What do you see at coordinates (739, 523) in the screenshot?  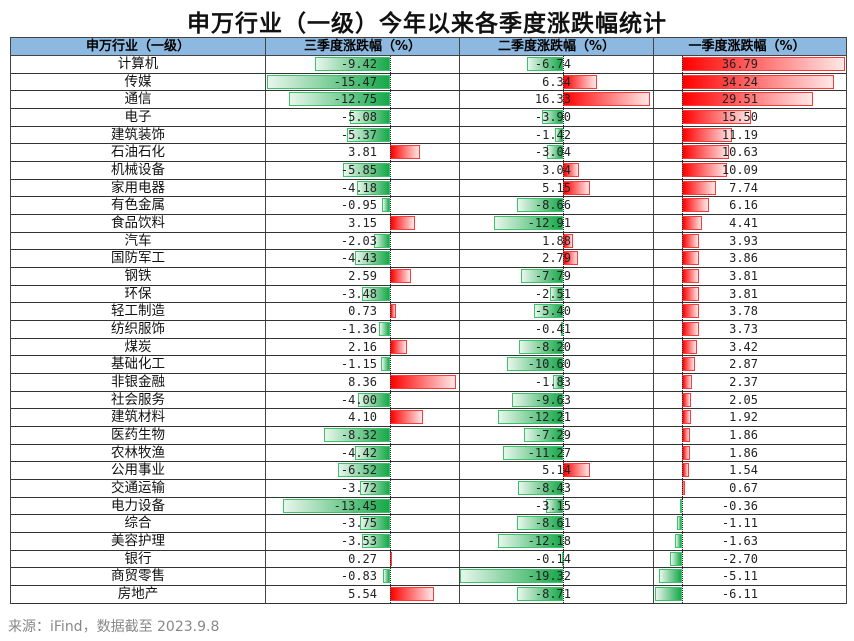 I see `q1-value: -1.11` at bounding box center [739, 523].